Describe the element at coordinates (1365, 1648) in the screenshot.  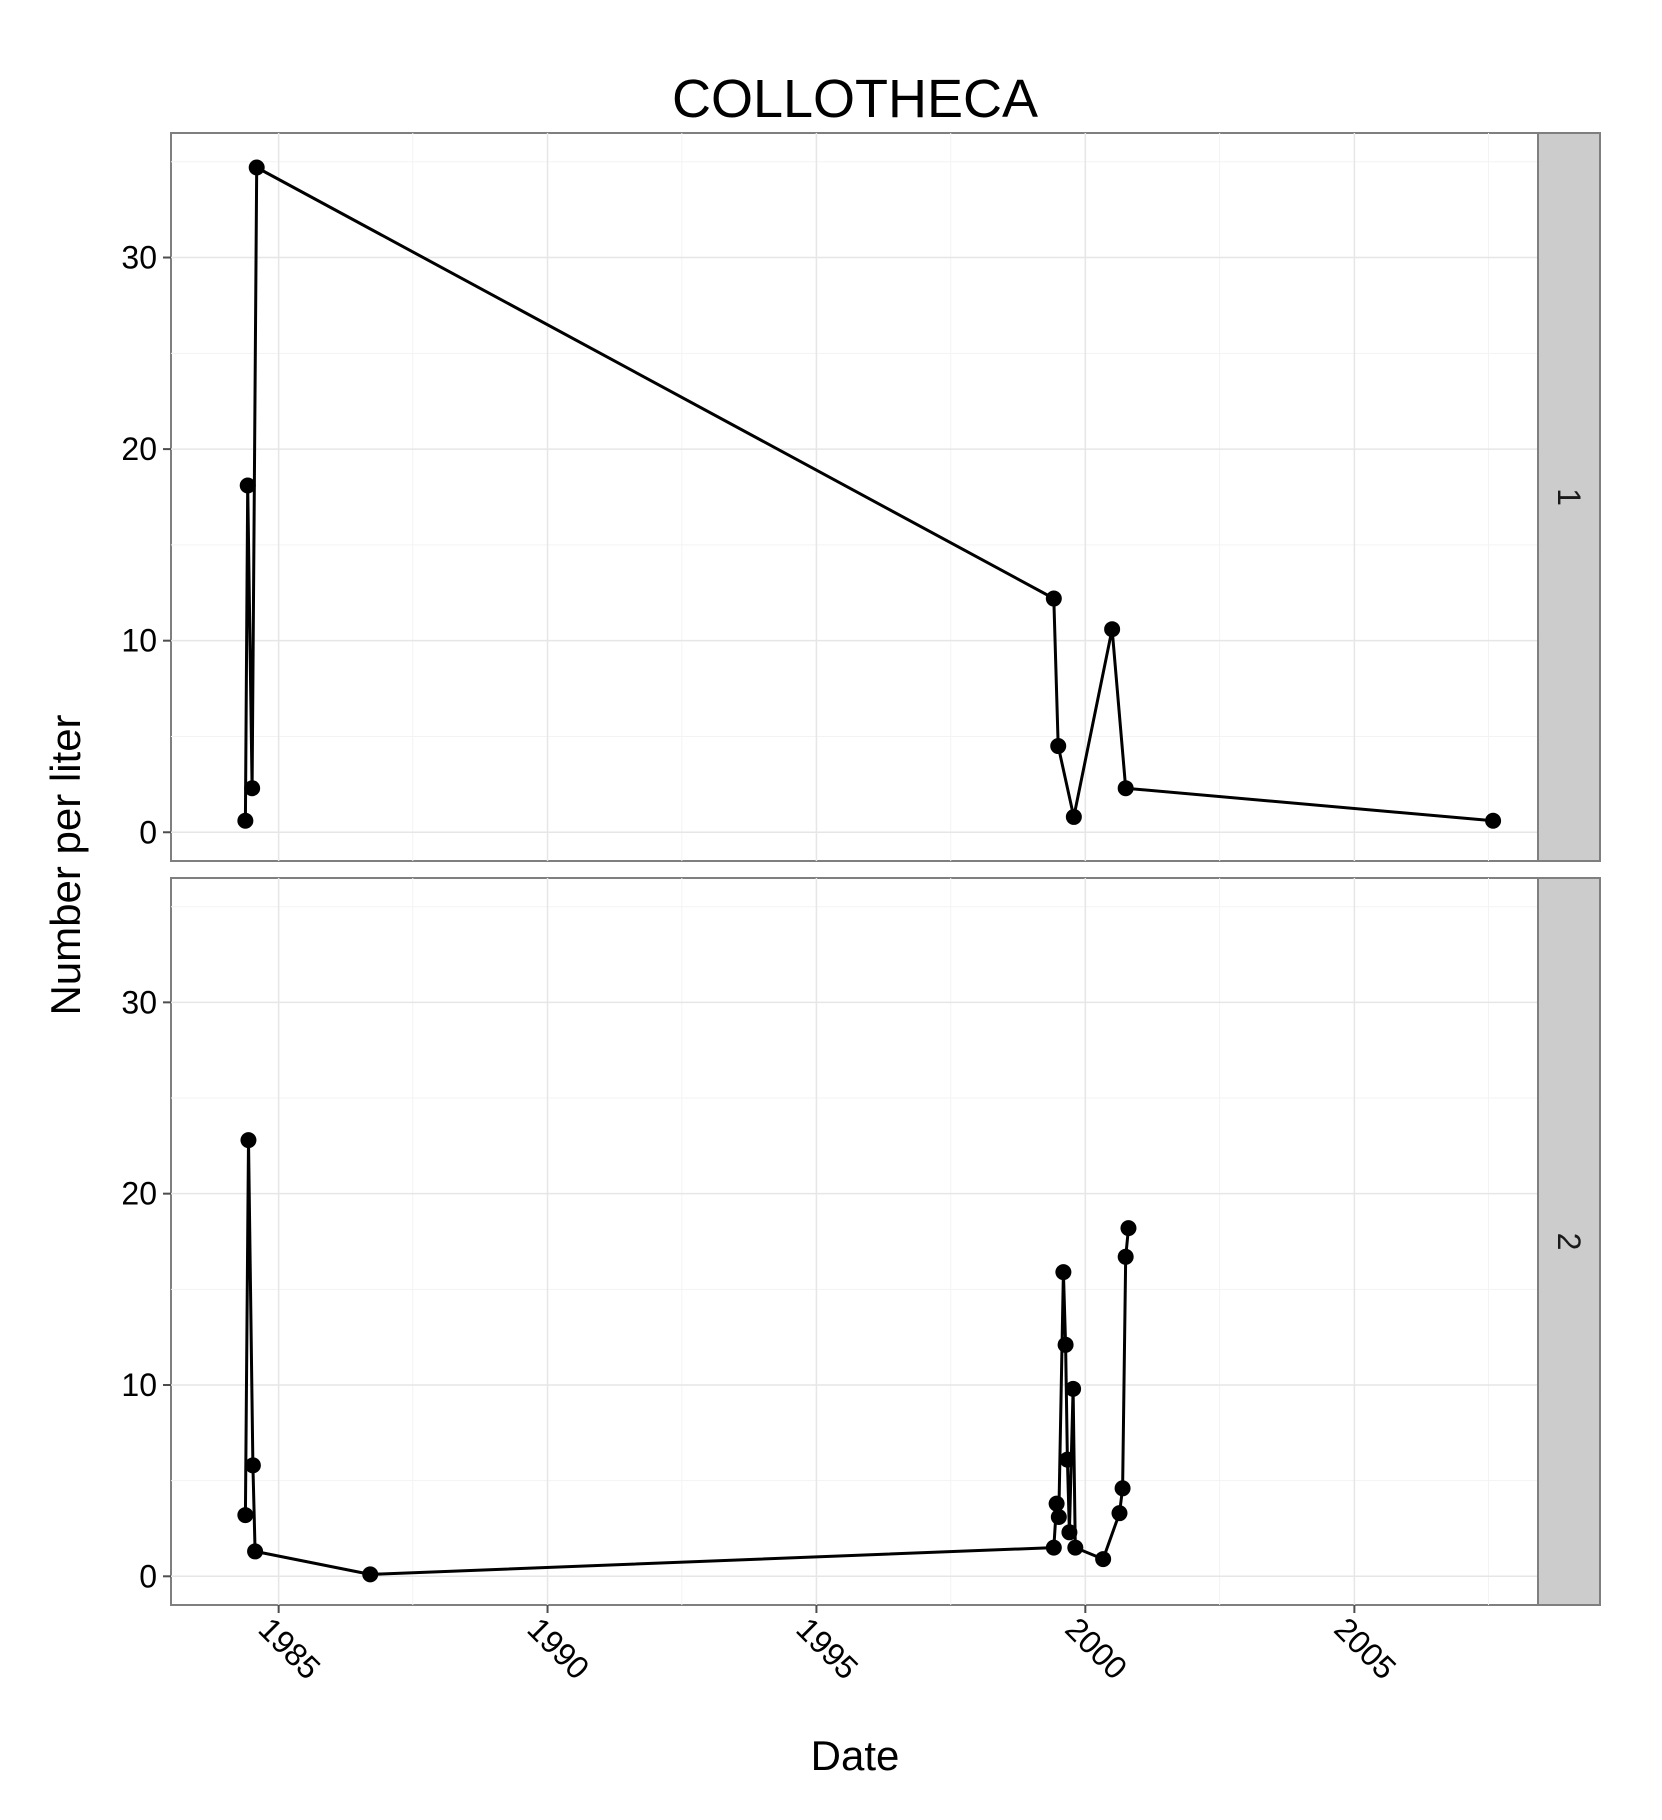
I see `x-tick-label: 2005` at that location.